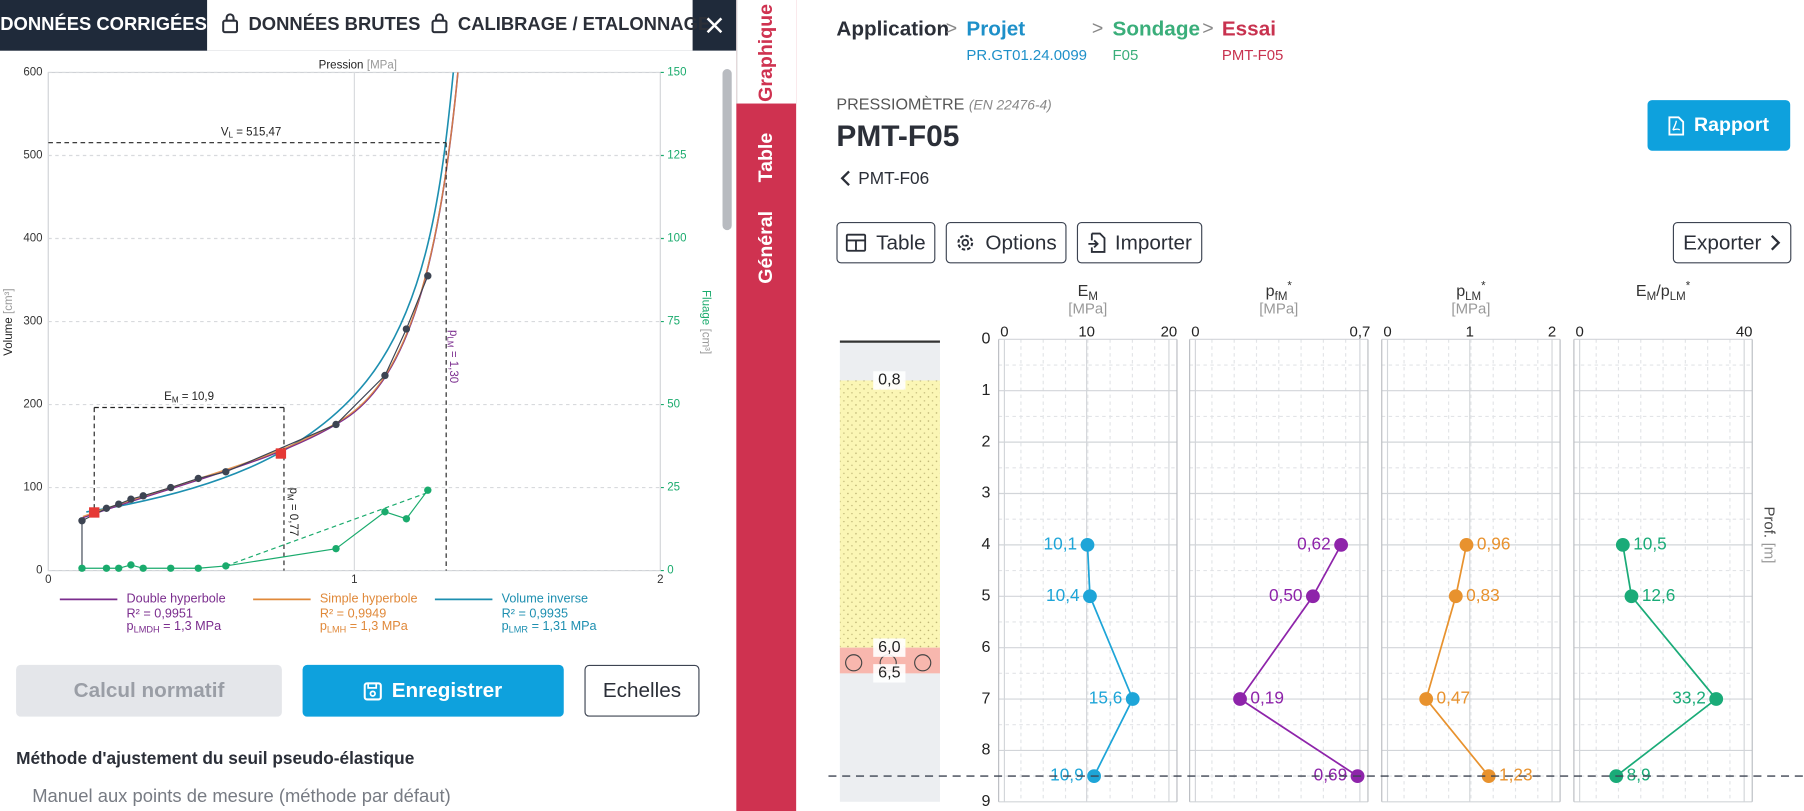 This screenshot has width=1804, height=811. Describe the element at coordinates (453, 365) in the screenshot. I see `value: = 1,30` at that location.